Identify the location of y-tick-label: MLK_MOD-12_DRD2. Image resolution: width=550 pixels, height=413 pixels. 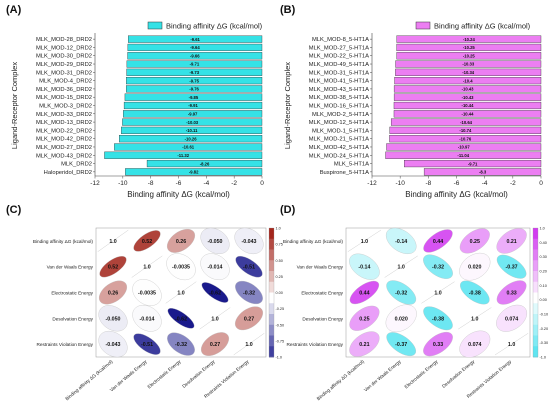
(64, 48).